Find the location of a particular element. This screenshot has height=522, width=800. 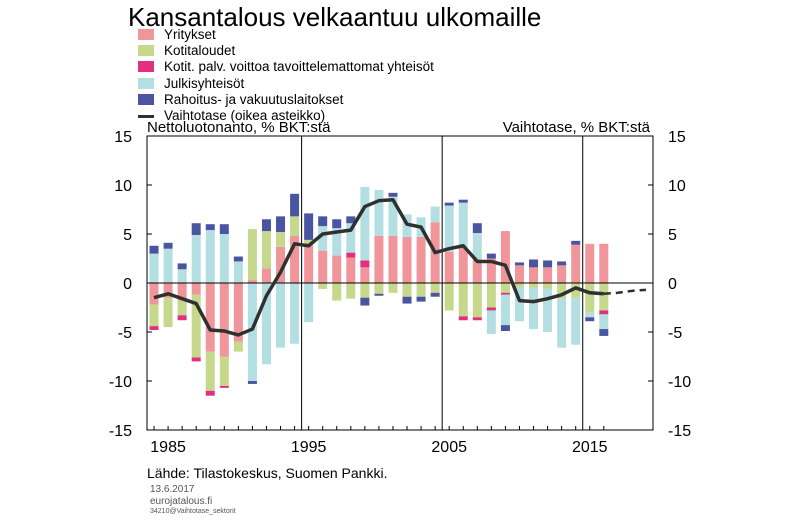

y-tick-label: 15 is located at coordinates (677, 137).